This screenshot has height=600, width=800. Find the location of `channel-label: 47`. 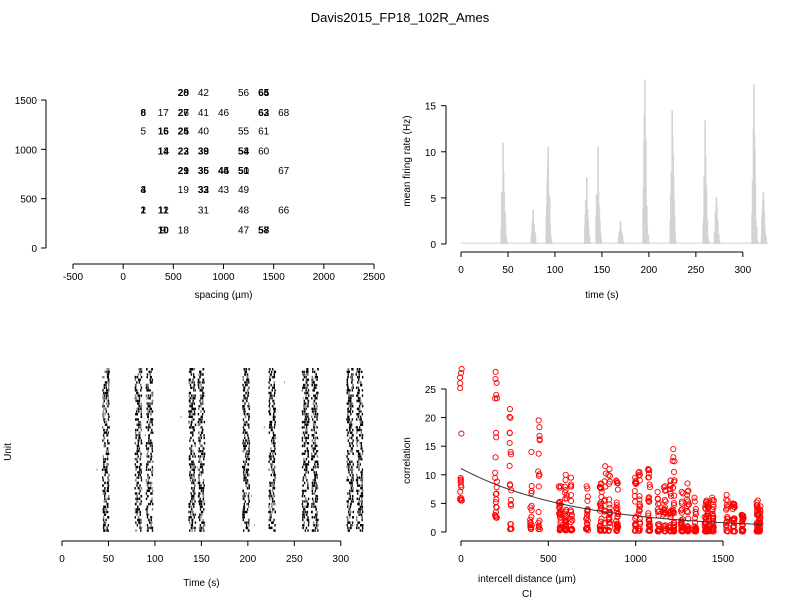

channel-label: 47 is located at coordinates (244, 230).